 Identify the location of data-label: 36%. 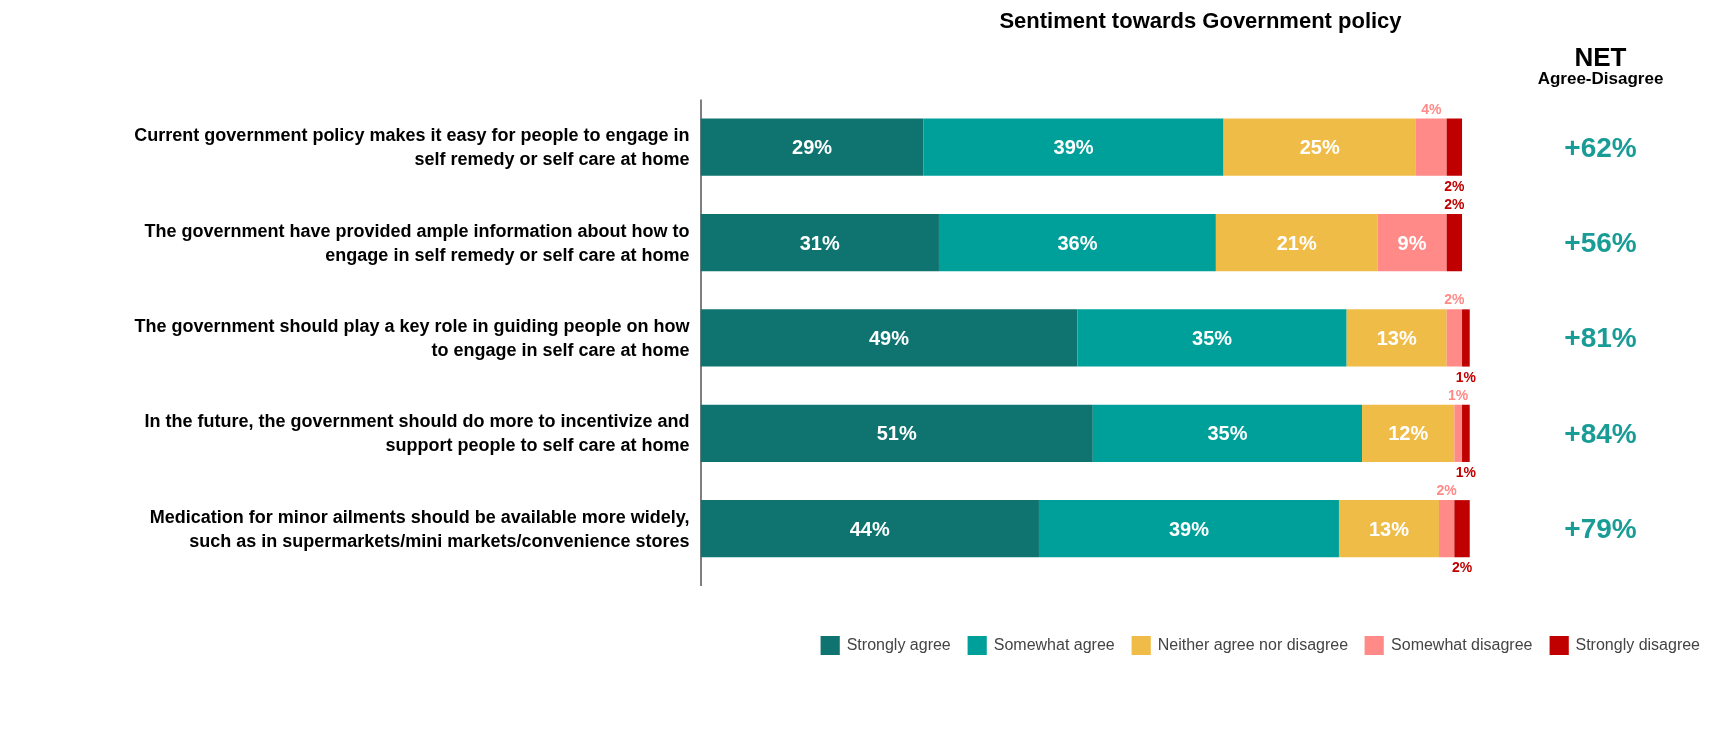
(1077, 242).